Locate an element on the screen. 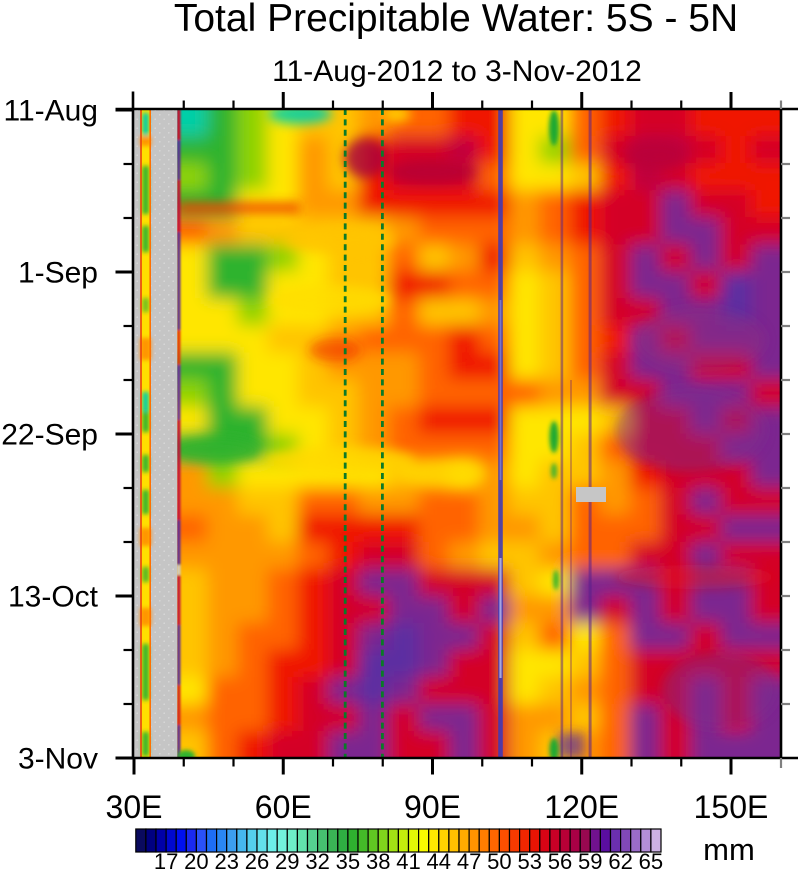 This screenshot has width=800, height=872. svg-text: 17 is located at coordinates (166, 860).